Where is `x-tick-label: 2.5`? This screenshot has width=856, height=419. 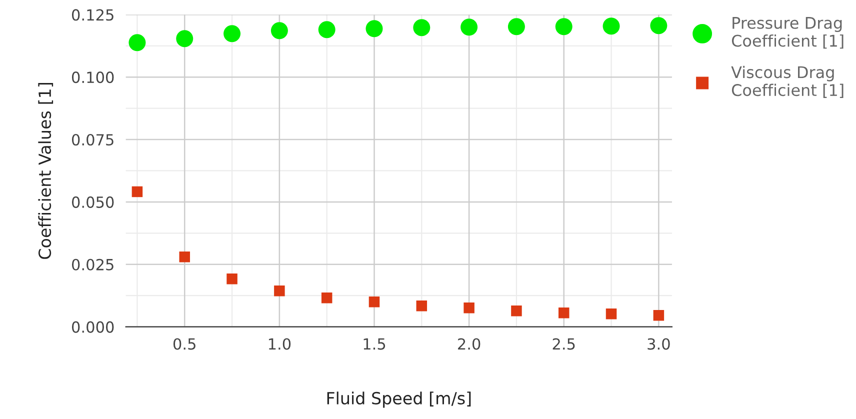
x-tick-label: 2.5 is located at coordinates (563, 344).